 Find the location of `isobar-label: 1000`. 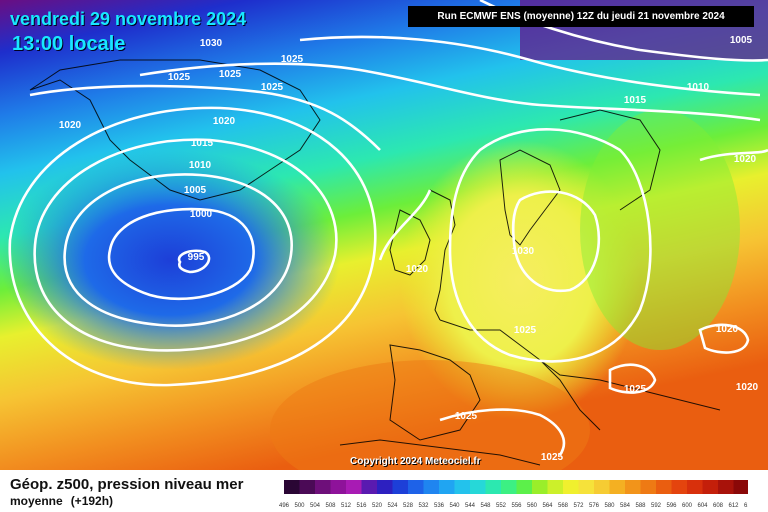

isobar-label: 1000 is located at coordinates (201, 214).